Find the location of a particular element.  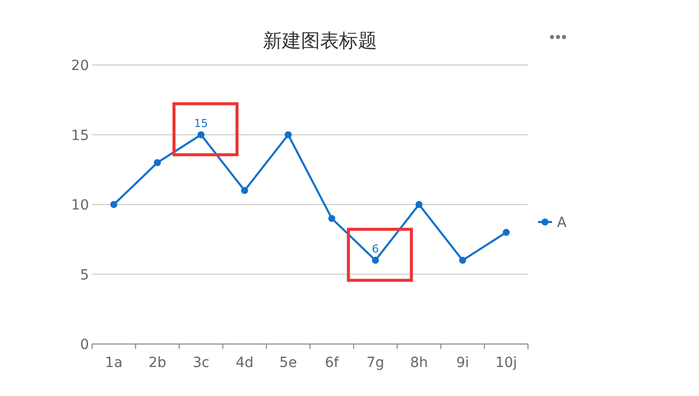

x-tick-label: 7g is located at coordinates (375, 363).